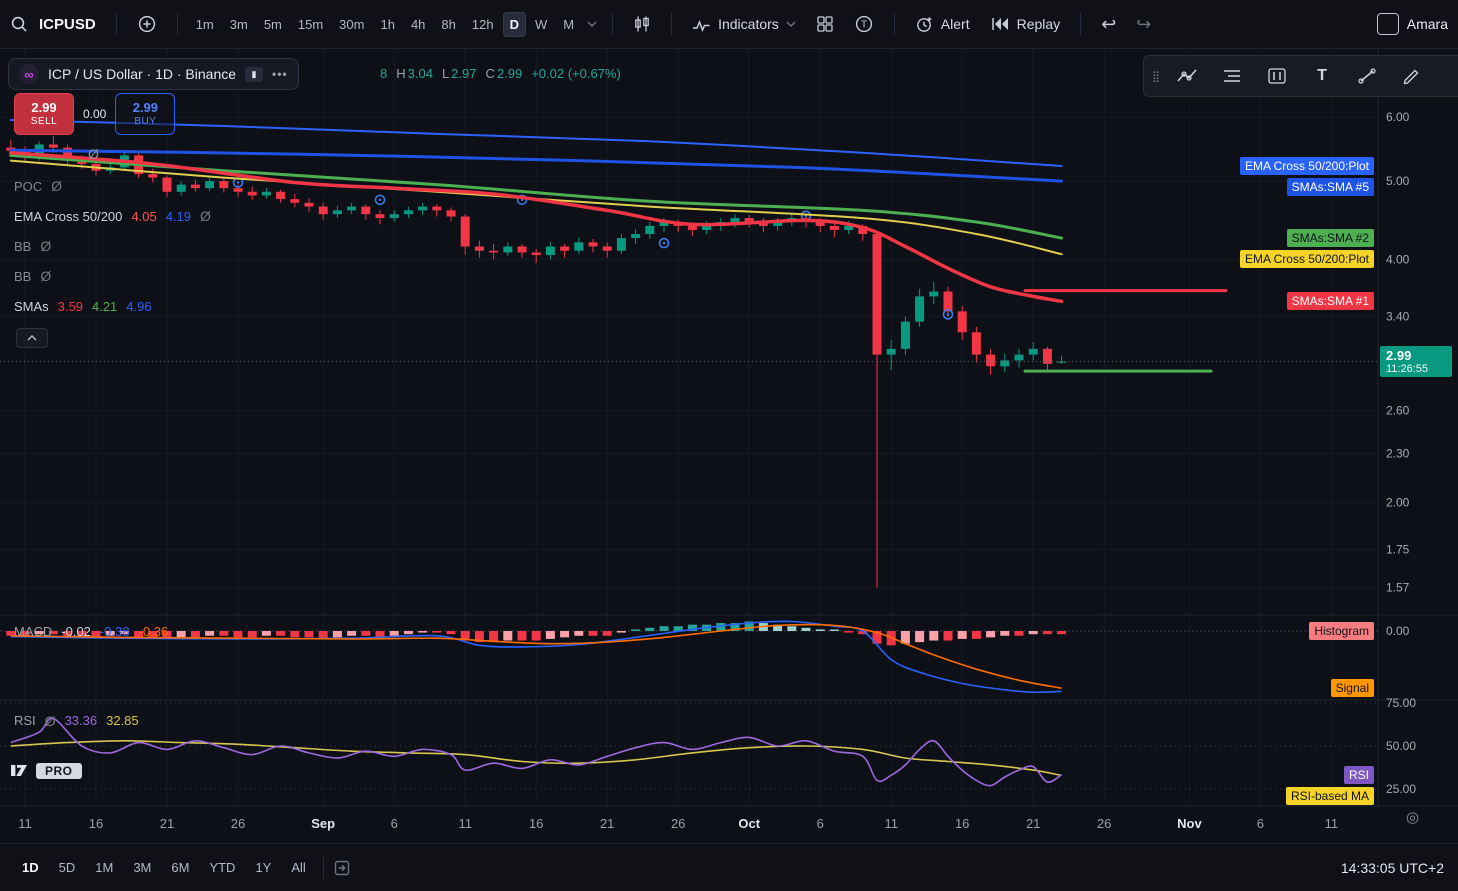 The height and width of the screenshot is (891, 1458). I want to click on replay-button: Replay, so click(1025, 24).